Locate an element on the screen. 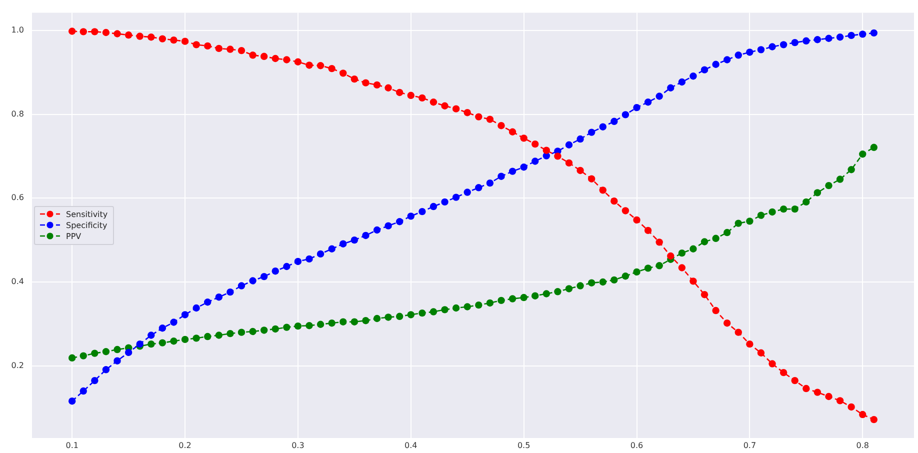 The image size is (918, 453). legend-label: Specificity is located at coordinates (87, 225).